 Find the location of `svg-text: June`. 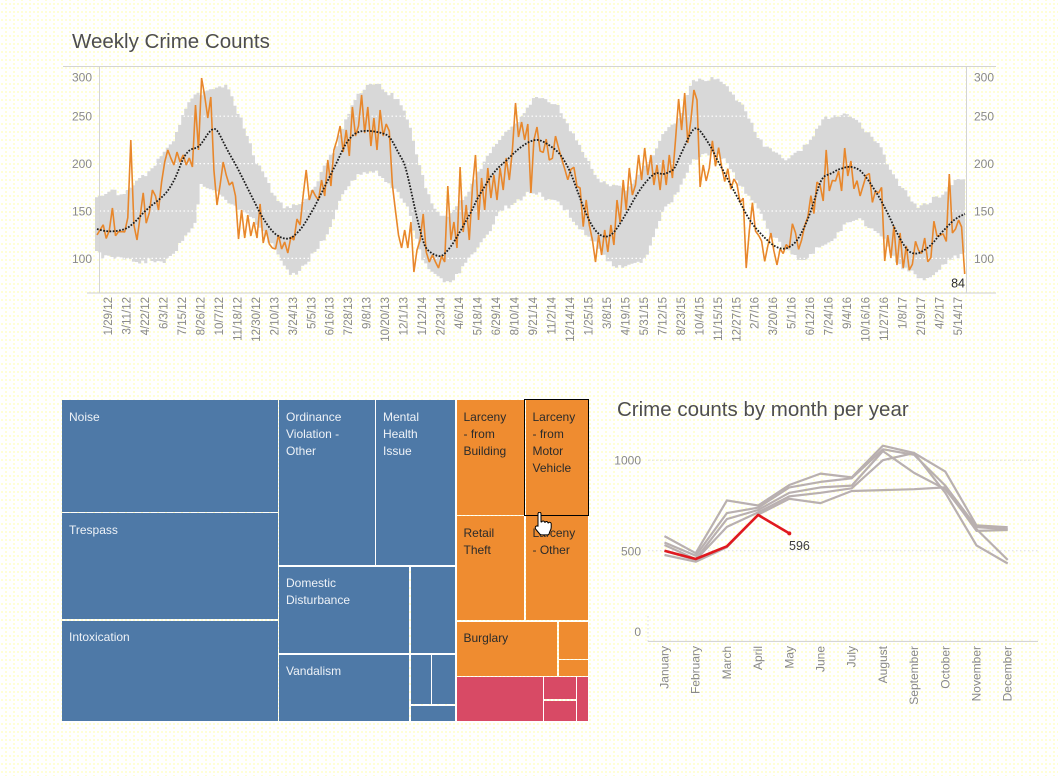

svg-text: June is located at coordinates (821, 659).